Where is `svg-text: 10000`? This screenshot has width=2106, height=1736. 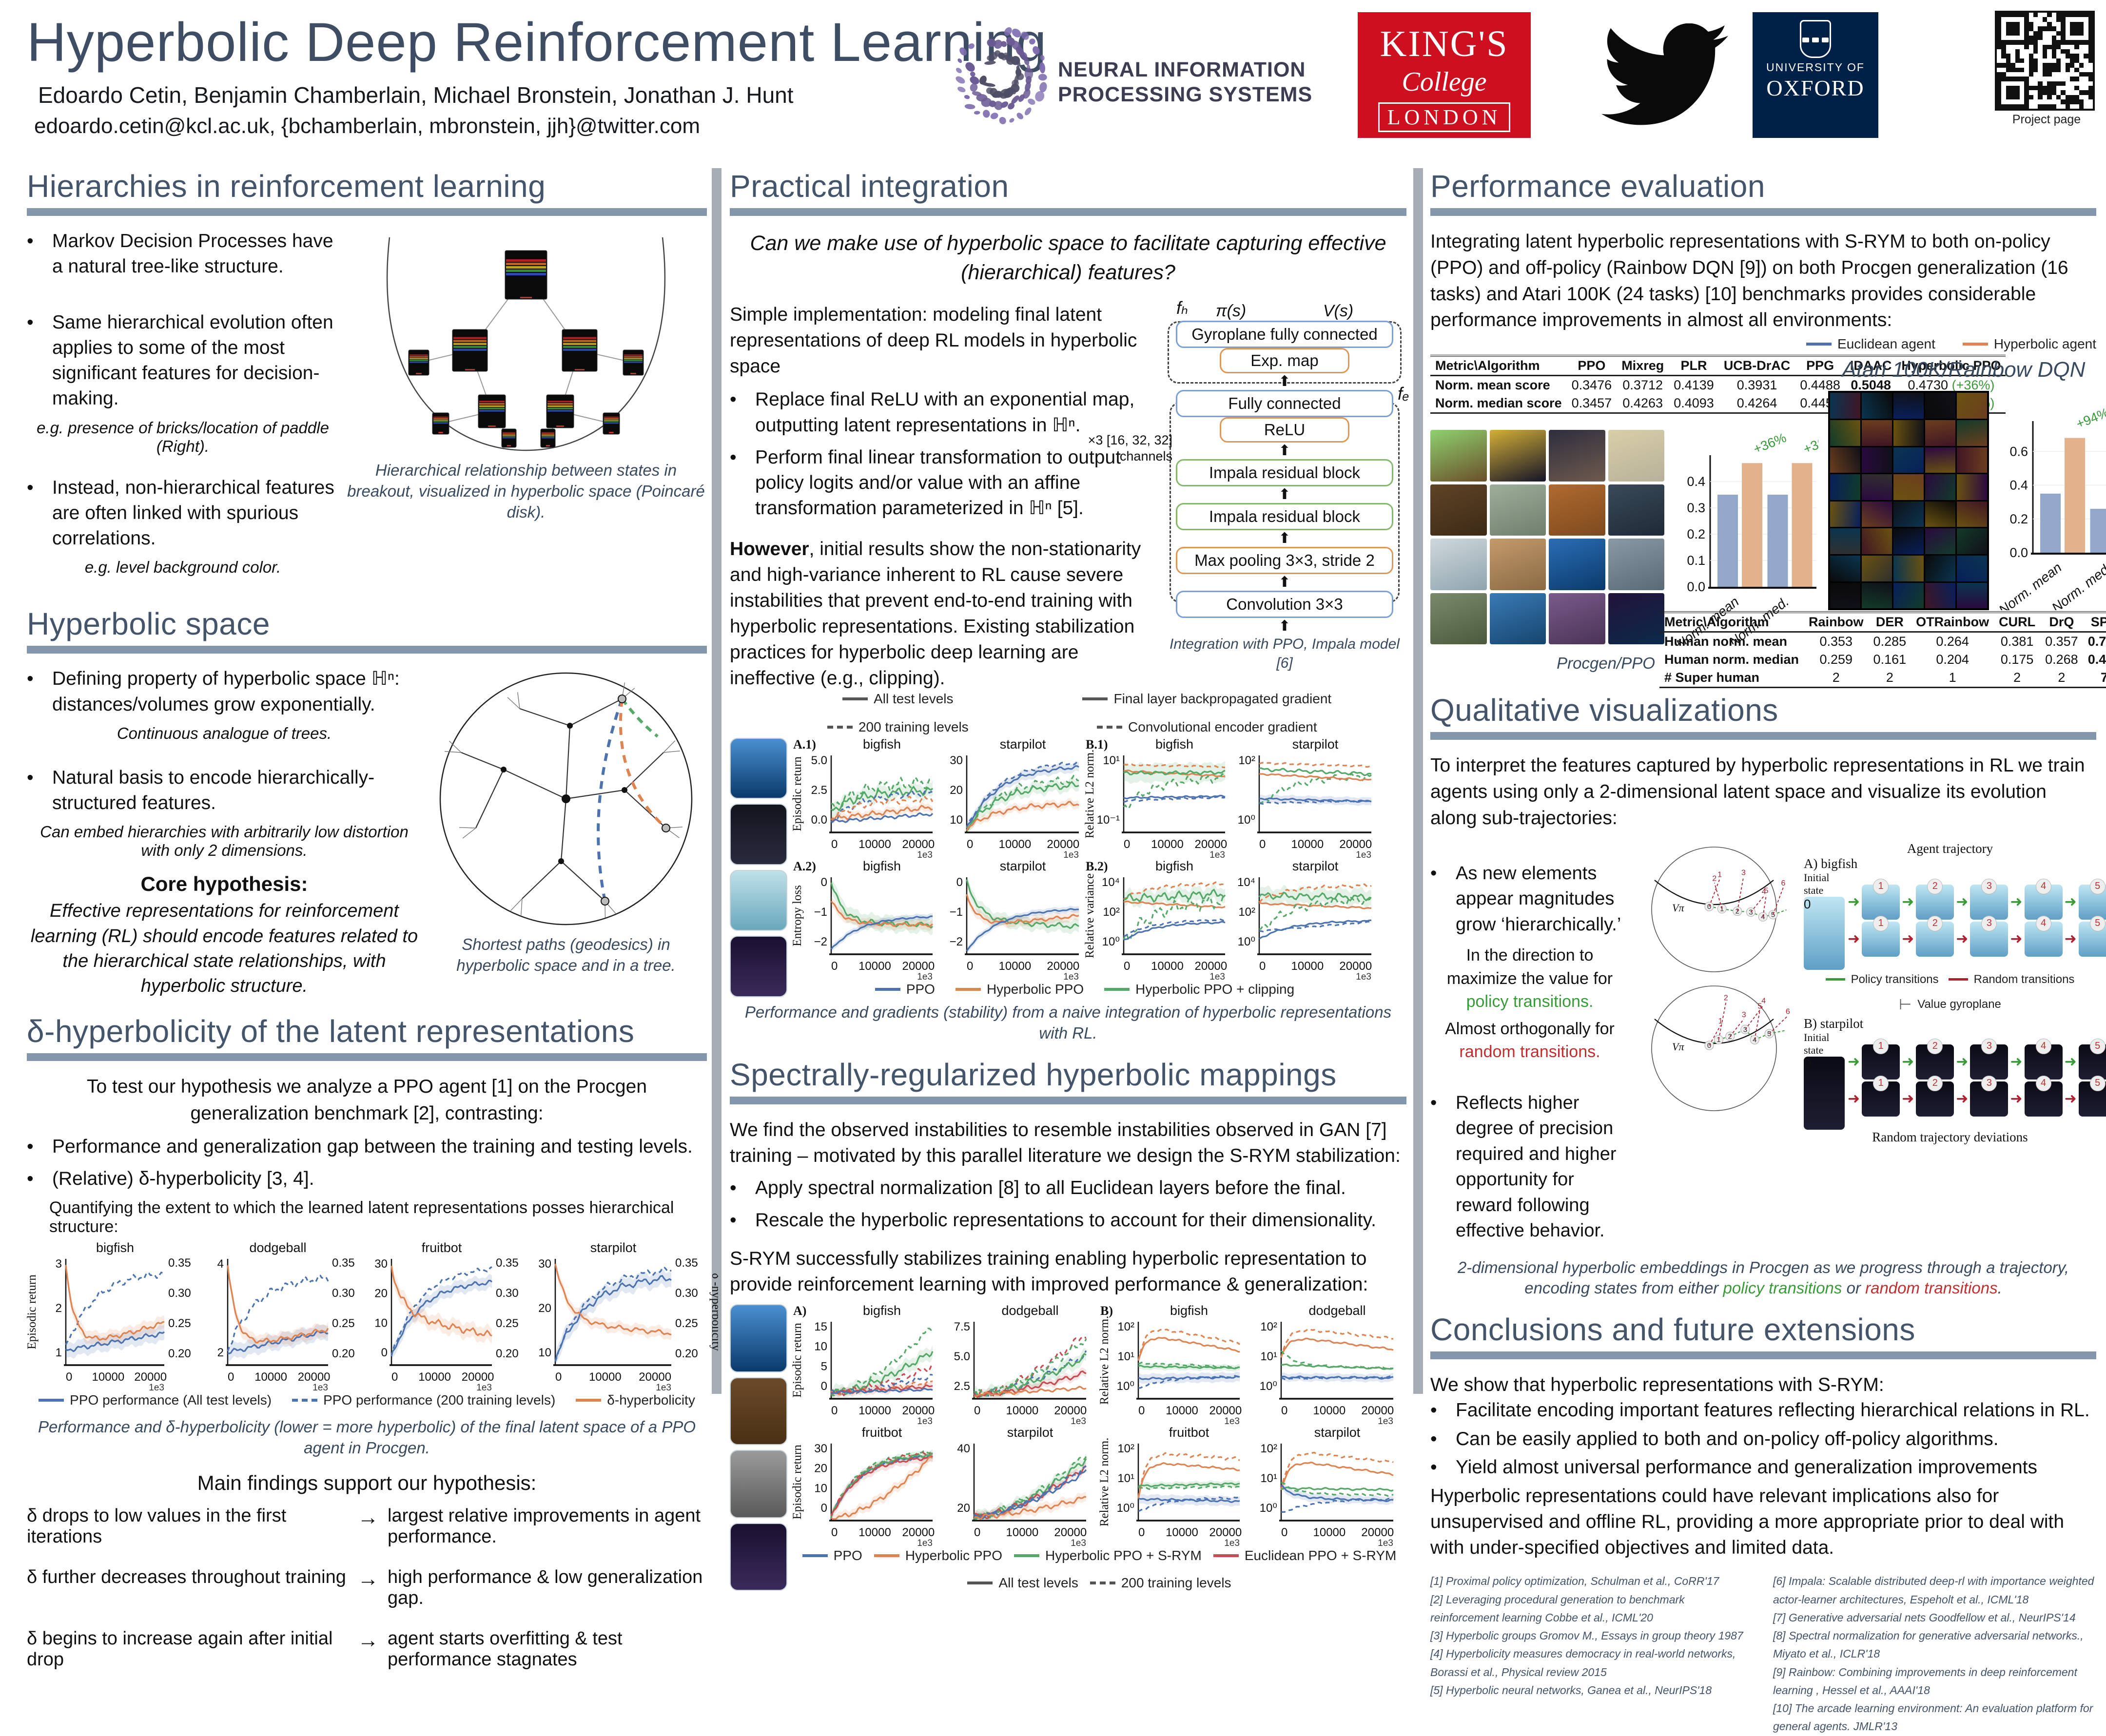
svg-text: 10000 is located at coordinates (1329, 1532).